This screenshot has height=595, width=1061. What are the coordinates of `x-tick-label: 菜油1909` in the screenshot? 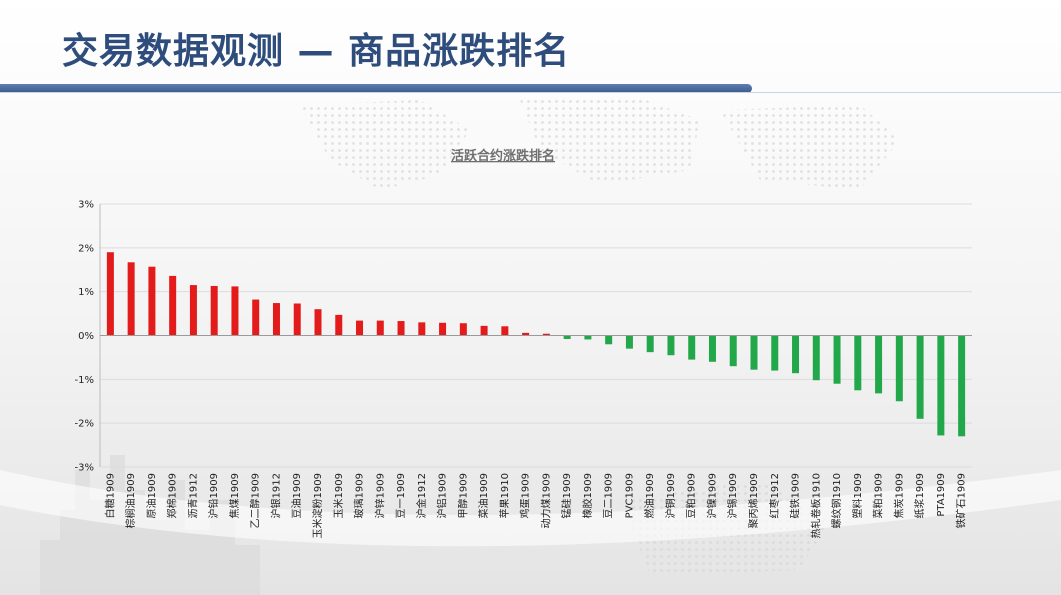 It's located at (483, 495).